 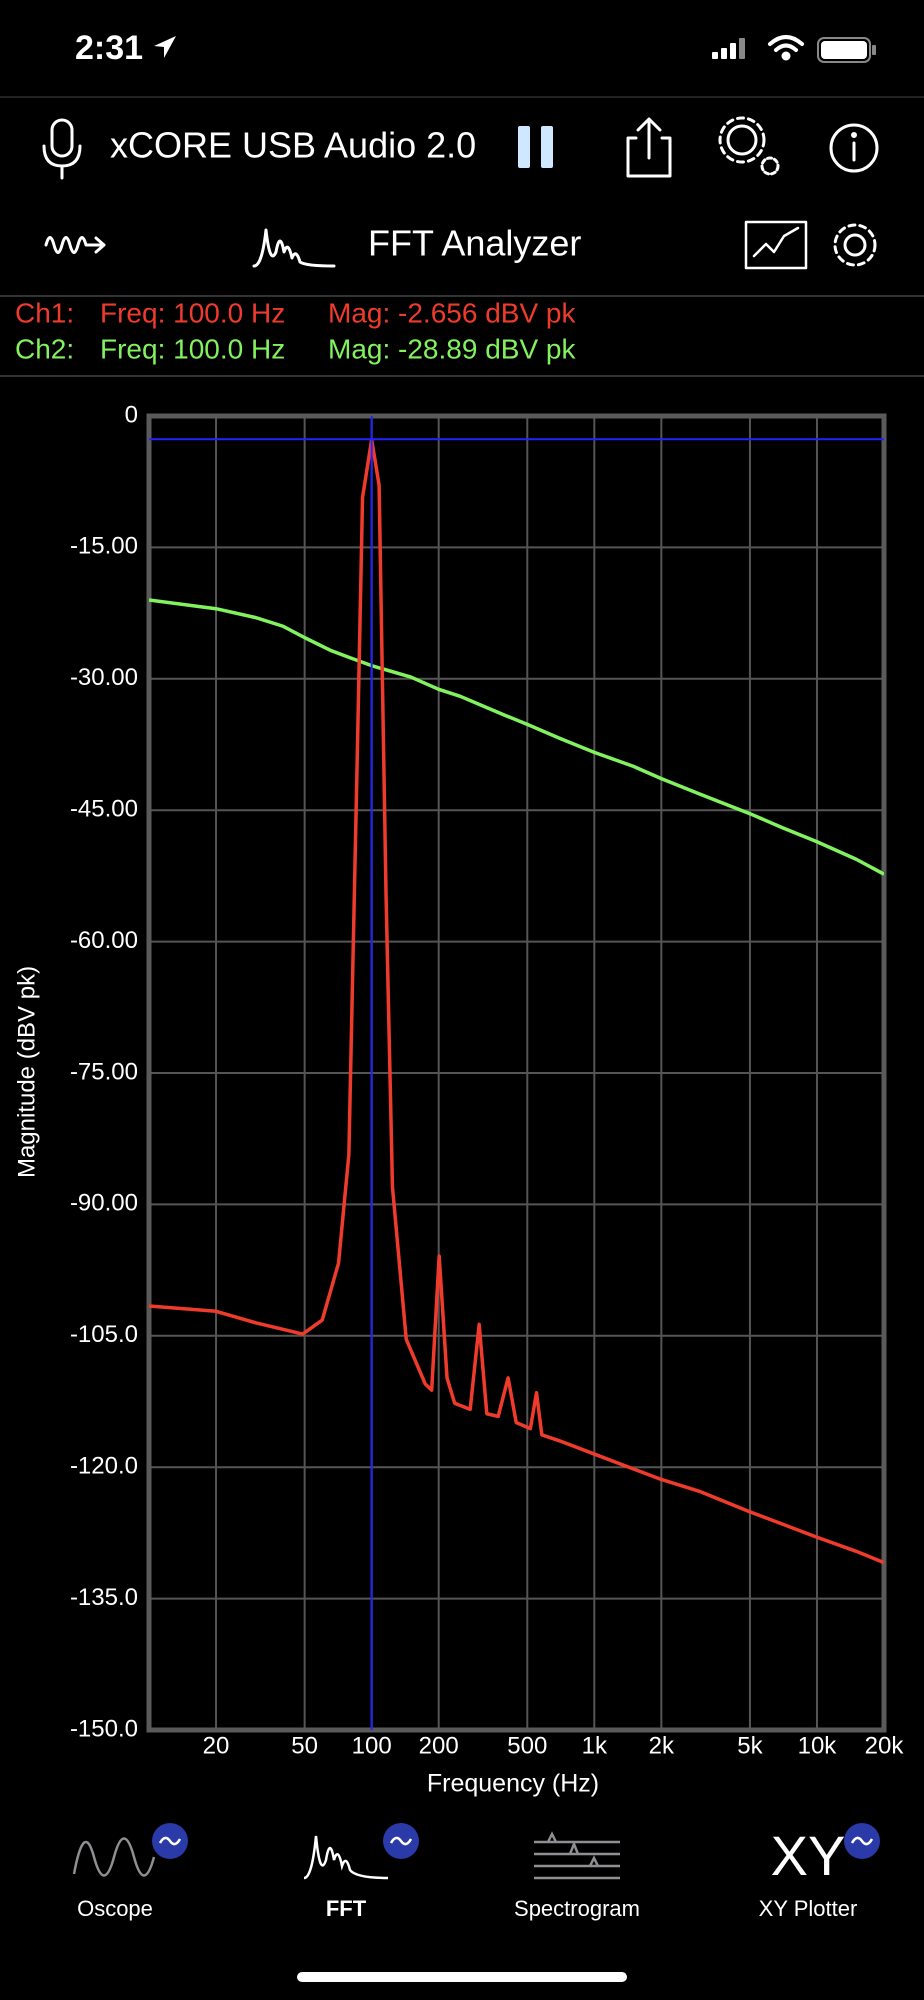 I want to click on y-tick-label: -30.00, so click(x=104, y=677).